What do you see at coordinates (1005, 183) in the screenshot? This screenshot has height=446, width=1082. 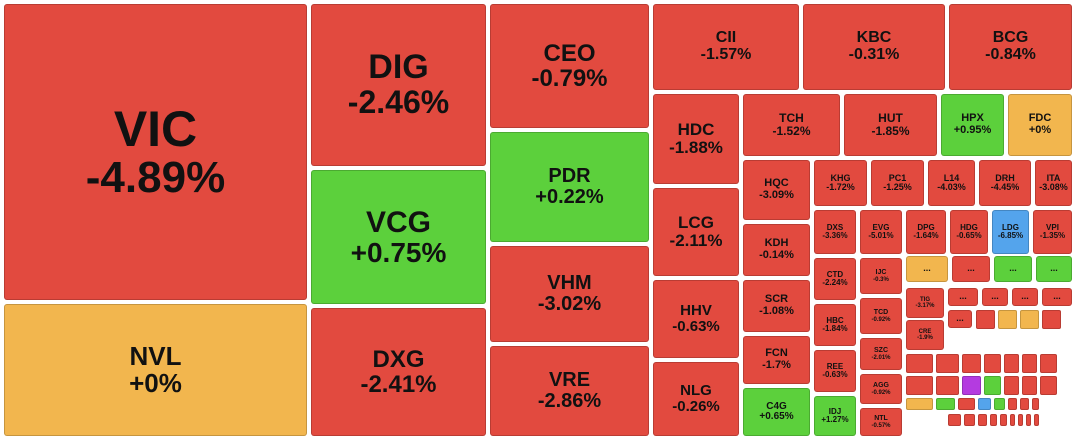 I see `tile-drh: DRH -4.45%` at bounding box center [1005, 183].